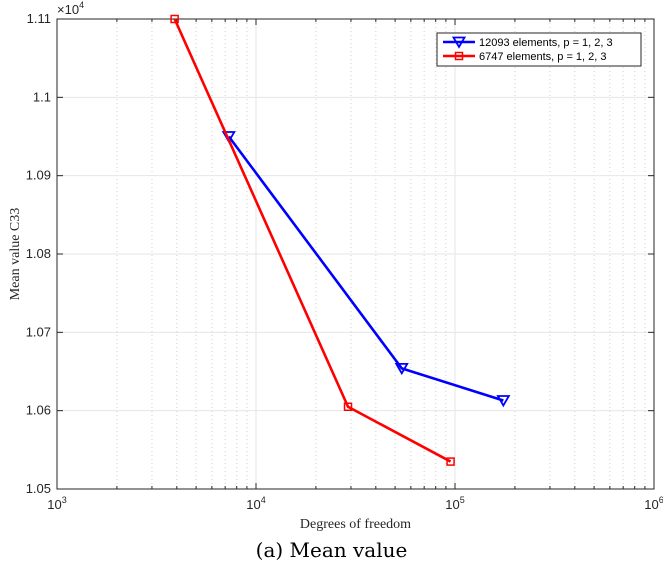 Image resolution: width=663 pixels, height=574 pixels. Describe the element at coordinates (543, 57) in the screenshot. I see `legend-label: 6747 elements, p = 1, 2, 3` at that location.